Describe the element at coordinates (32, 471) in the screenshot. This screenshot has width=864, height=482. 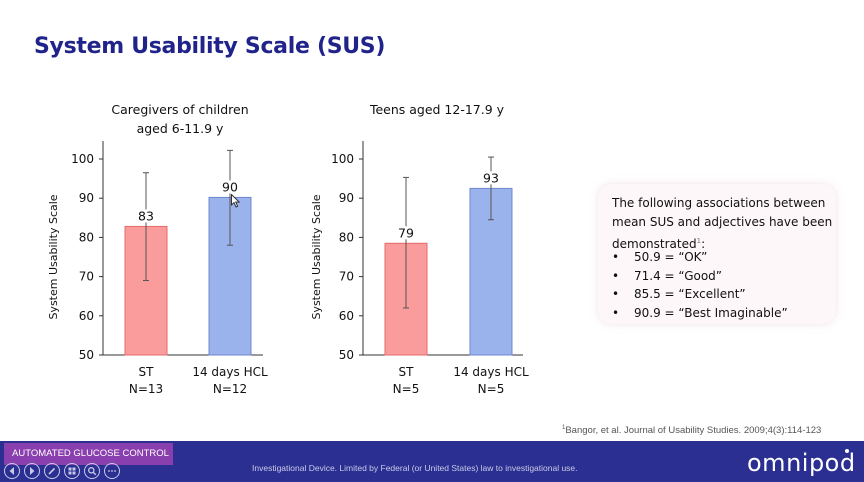
I see `next-icon` at that location.